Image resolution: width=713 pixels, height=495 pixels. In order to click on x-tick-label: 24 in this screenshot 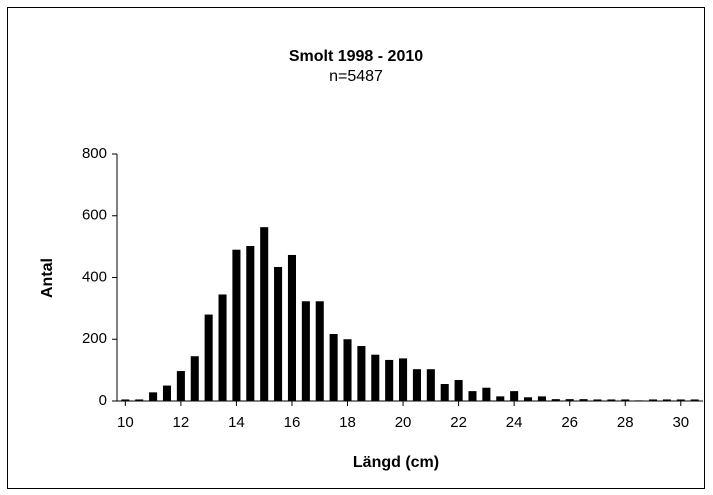, I will do `click(514, 422)`.